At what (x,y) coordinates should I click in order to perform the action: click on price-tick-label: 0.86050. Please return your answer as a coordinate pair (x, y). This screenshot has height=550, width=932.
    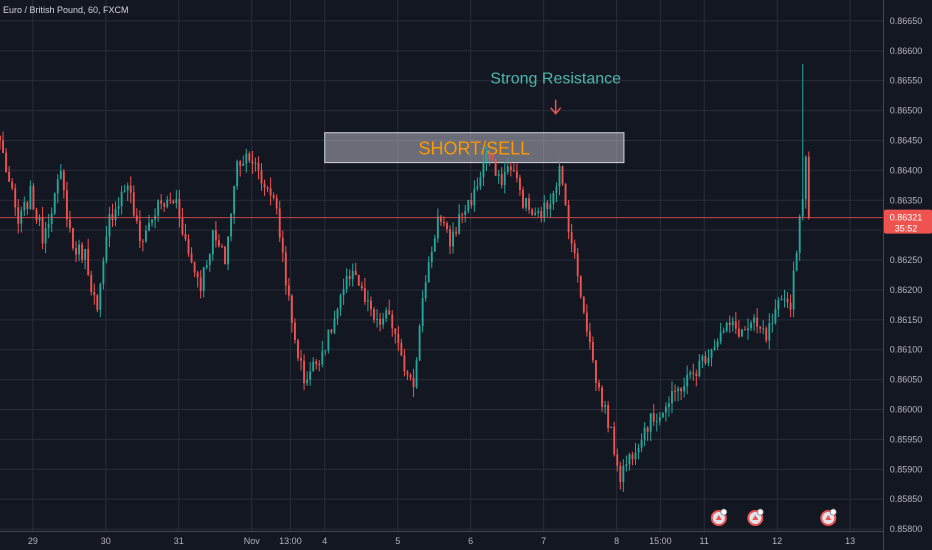
    Looking at the image, I should click on (906, 380).